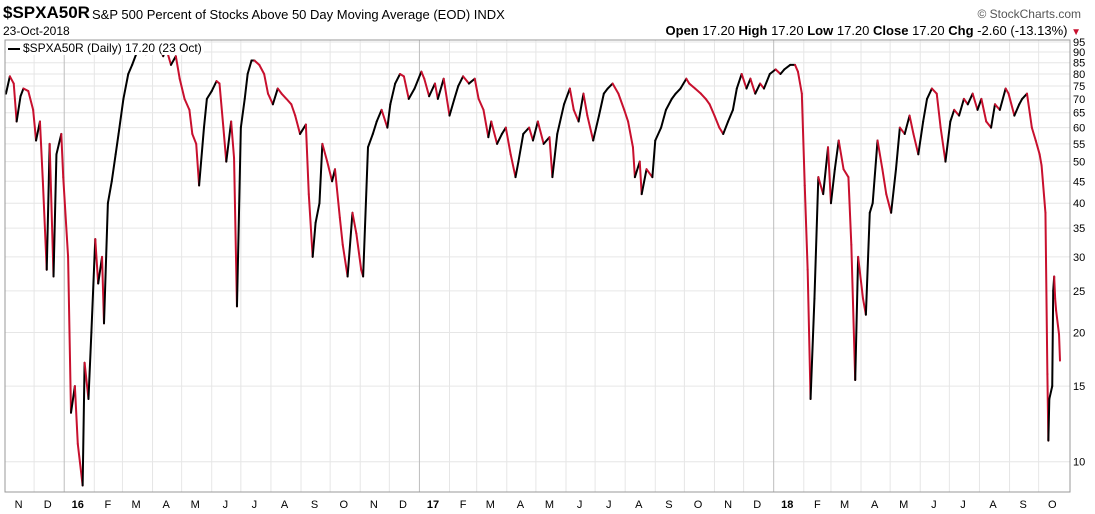 The image size is (1095, 514). What do you see at coordinates (961, 30) in the screenshot?
I see `chg-label: Chg` at bounding box center [961, 30].